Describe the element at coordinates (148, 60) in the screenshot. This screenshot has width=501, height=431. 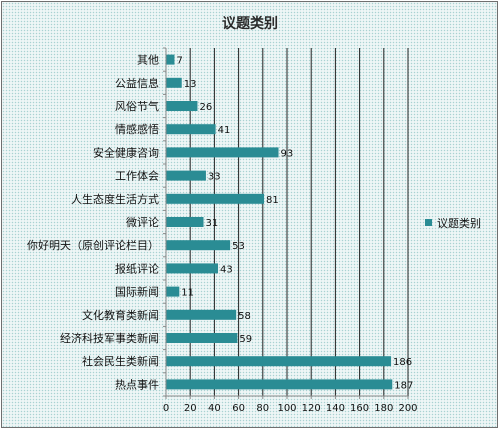
I see `category-label: 其他` at that location.